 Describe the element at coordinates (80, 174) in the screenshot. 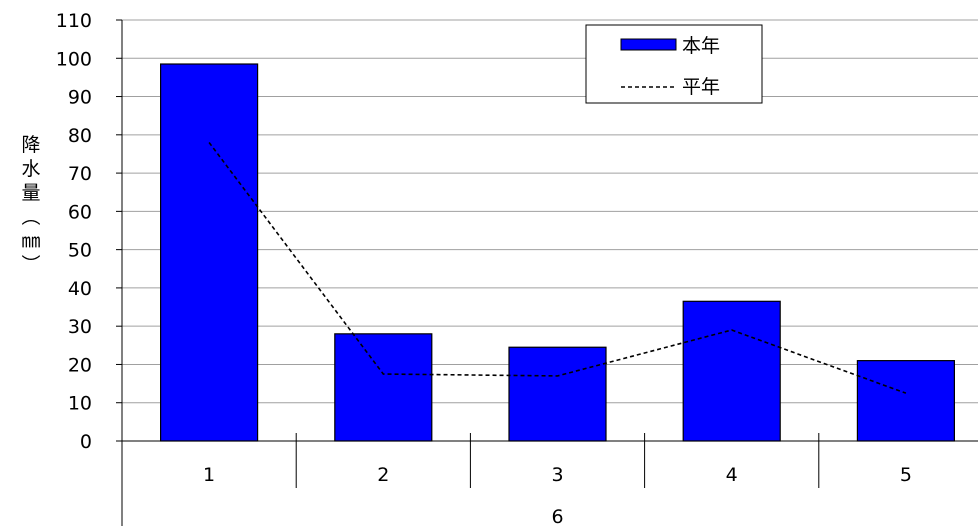

I see `y-tick-label-70: 70` at that location.